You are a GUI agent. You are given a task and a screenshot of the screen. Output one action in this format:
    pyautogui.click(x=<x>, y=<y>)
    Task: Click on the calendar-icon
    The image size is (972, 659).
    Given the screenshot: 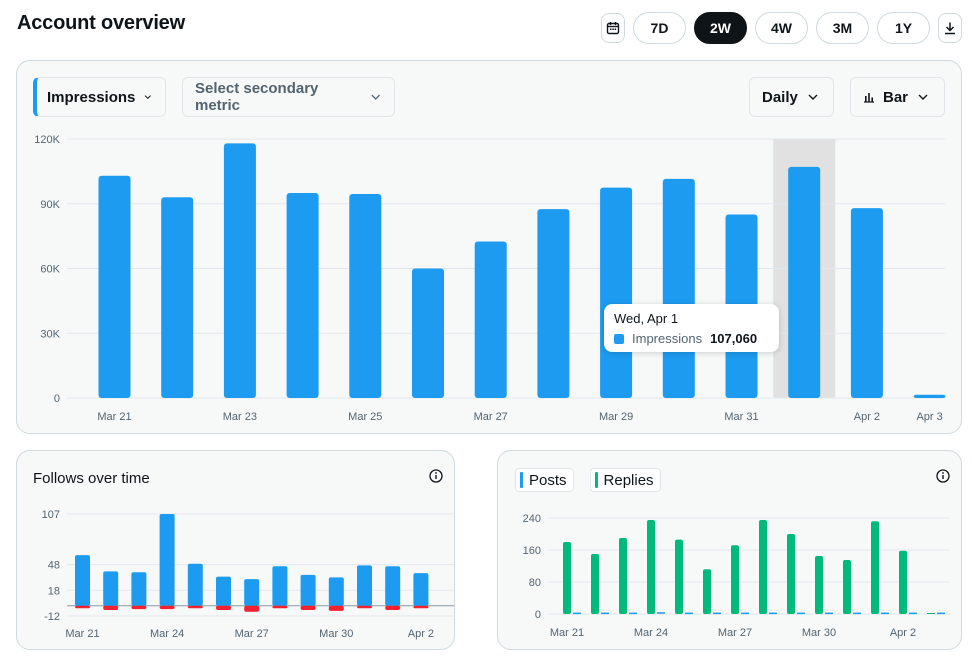 What is the action you would take?
    pyautogui.click(x=613, y=28)
    